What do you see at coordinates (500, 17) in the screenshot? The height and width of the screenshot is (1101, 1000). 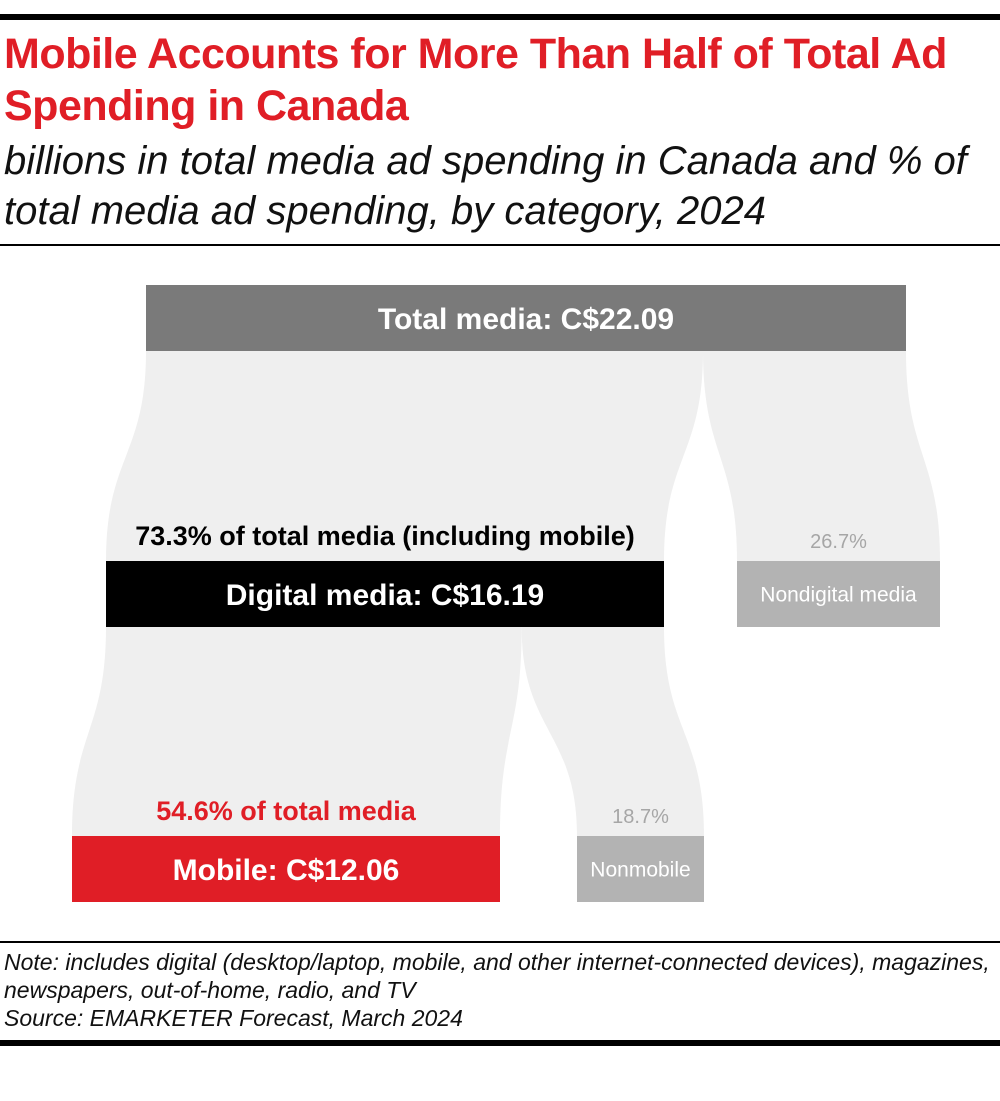 I see `top-rule` at bounding box center [500, 17].